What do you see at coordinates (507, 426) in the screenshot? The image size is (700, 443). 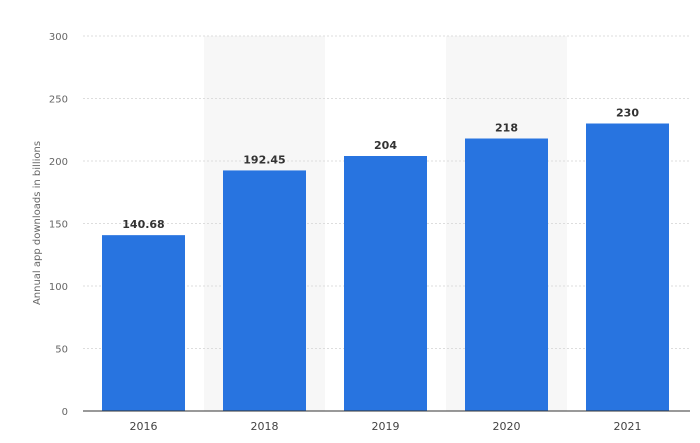 I see `x-tick-label: 2020` at bounding box center [507, 426].